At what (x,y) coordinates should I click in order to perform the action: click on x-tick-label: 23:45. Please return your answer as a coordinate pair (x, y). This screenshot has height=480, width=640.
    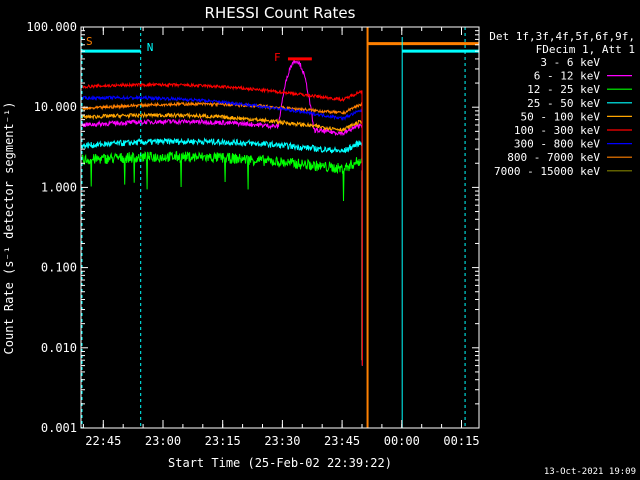
    Looking at the image, I should click on (342, 441).